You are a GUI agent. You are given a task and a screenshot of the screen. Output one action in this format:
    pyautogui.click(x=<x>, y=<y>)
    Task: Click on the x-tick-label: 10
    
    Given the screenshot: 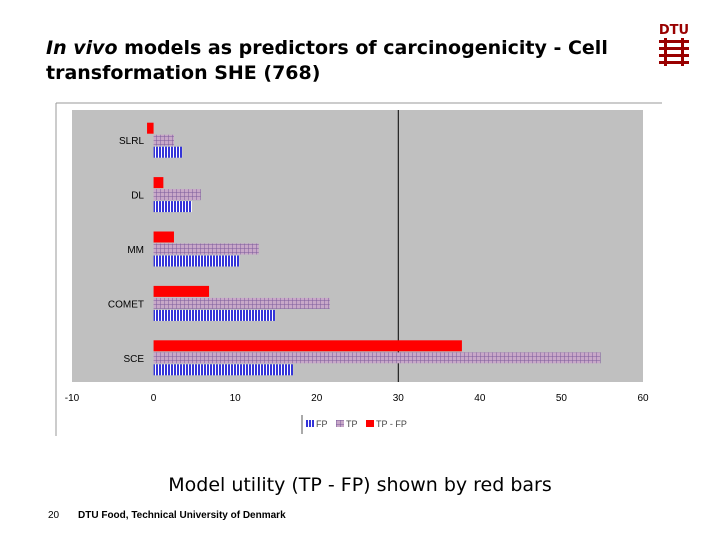 What is the action you would take?
    pyautogui.click(x=236, y=398)
    